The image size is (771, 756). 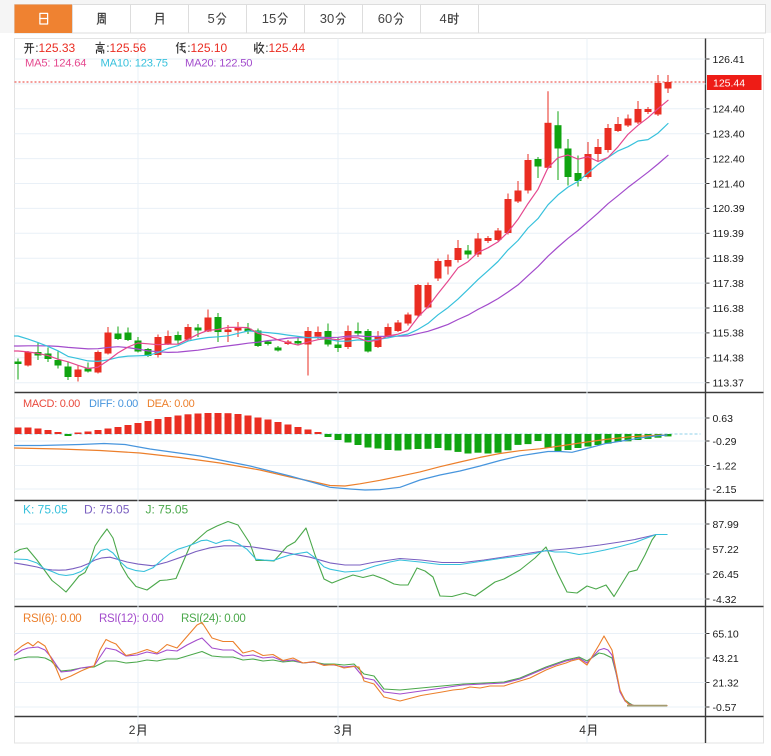 What do you see at coordinates (55, 64) in the screenshot?
I see `svg-text: MA5: 124.64` at bounding box center [55, 64].